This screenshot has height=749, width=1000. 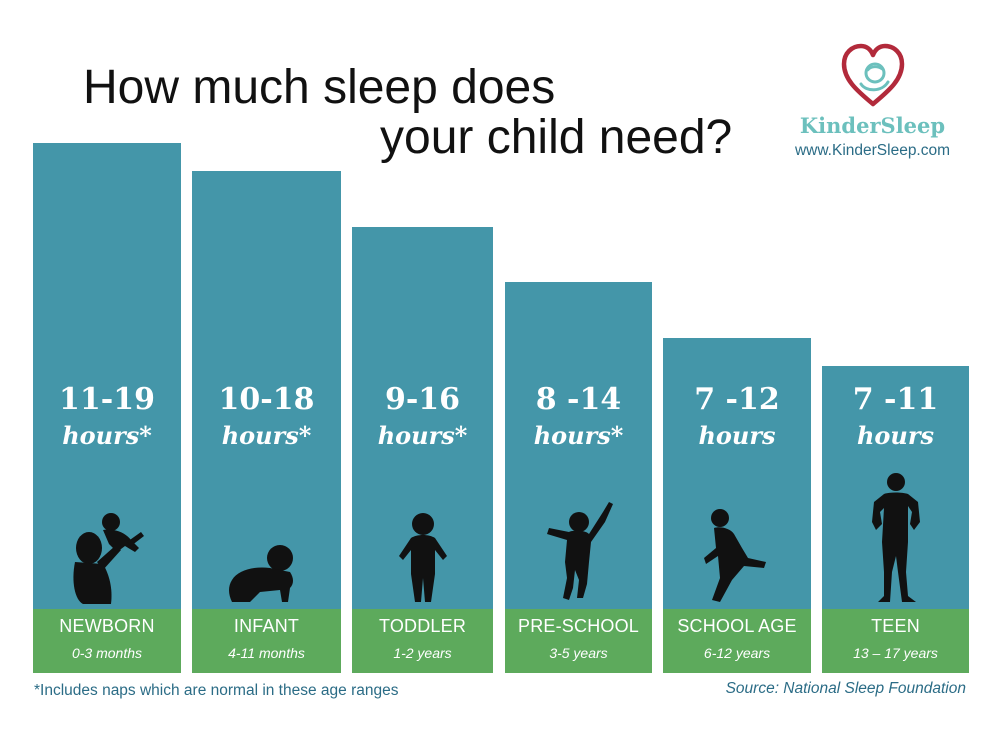 I want to click on category-label: INFANT, so click(x=266, y=625).